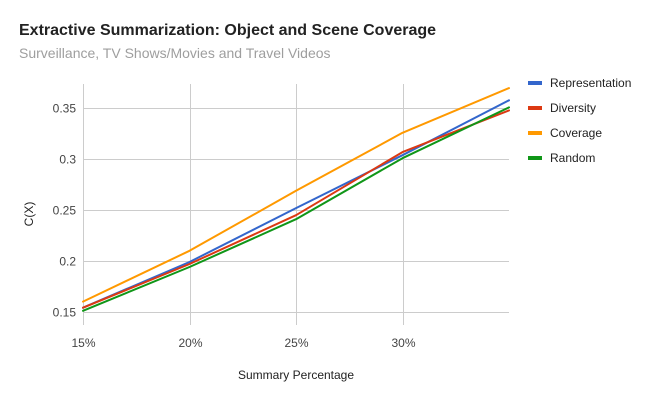 The image size is (651, 402). I want to click on legend-label: Representation, so click(590, 83).